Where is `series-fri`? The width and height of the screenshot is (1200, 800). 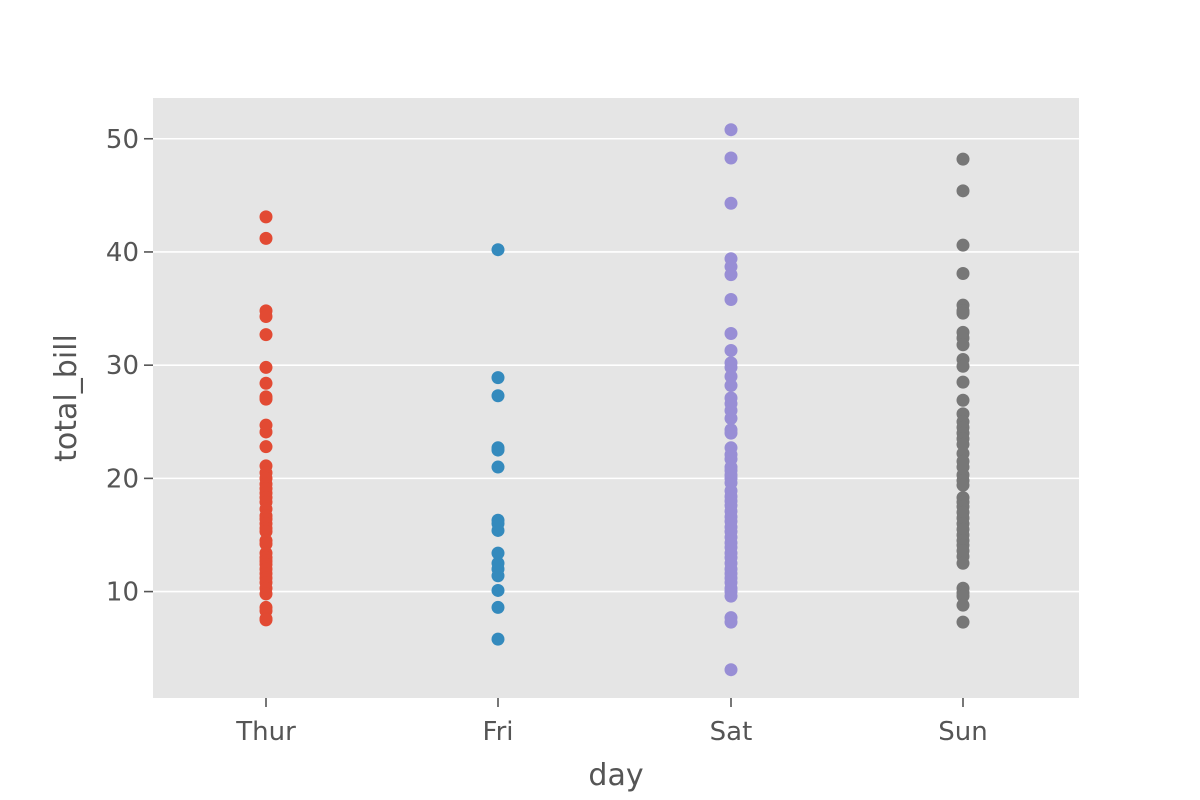 series-fri is located at coordinates (498, 444).